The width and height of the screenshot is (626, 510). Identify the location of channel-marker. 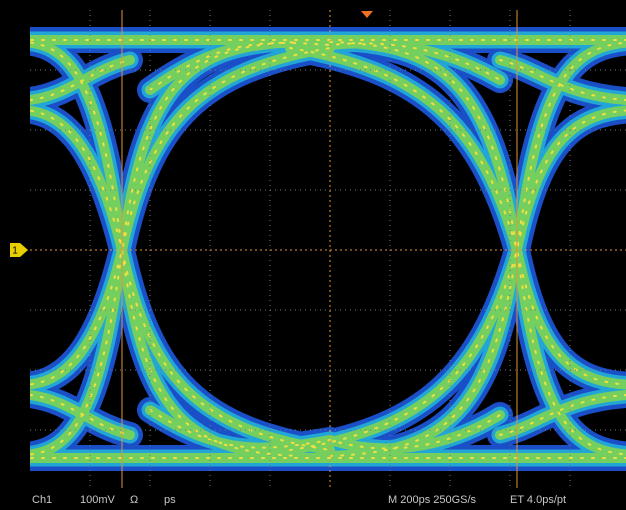
(15, 250).